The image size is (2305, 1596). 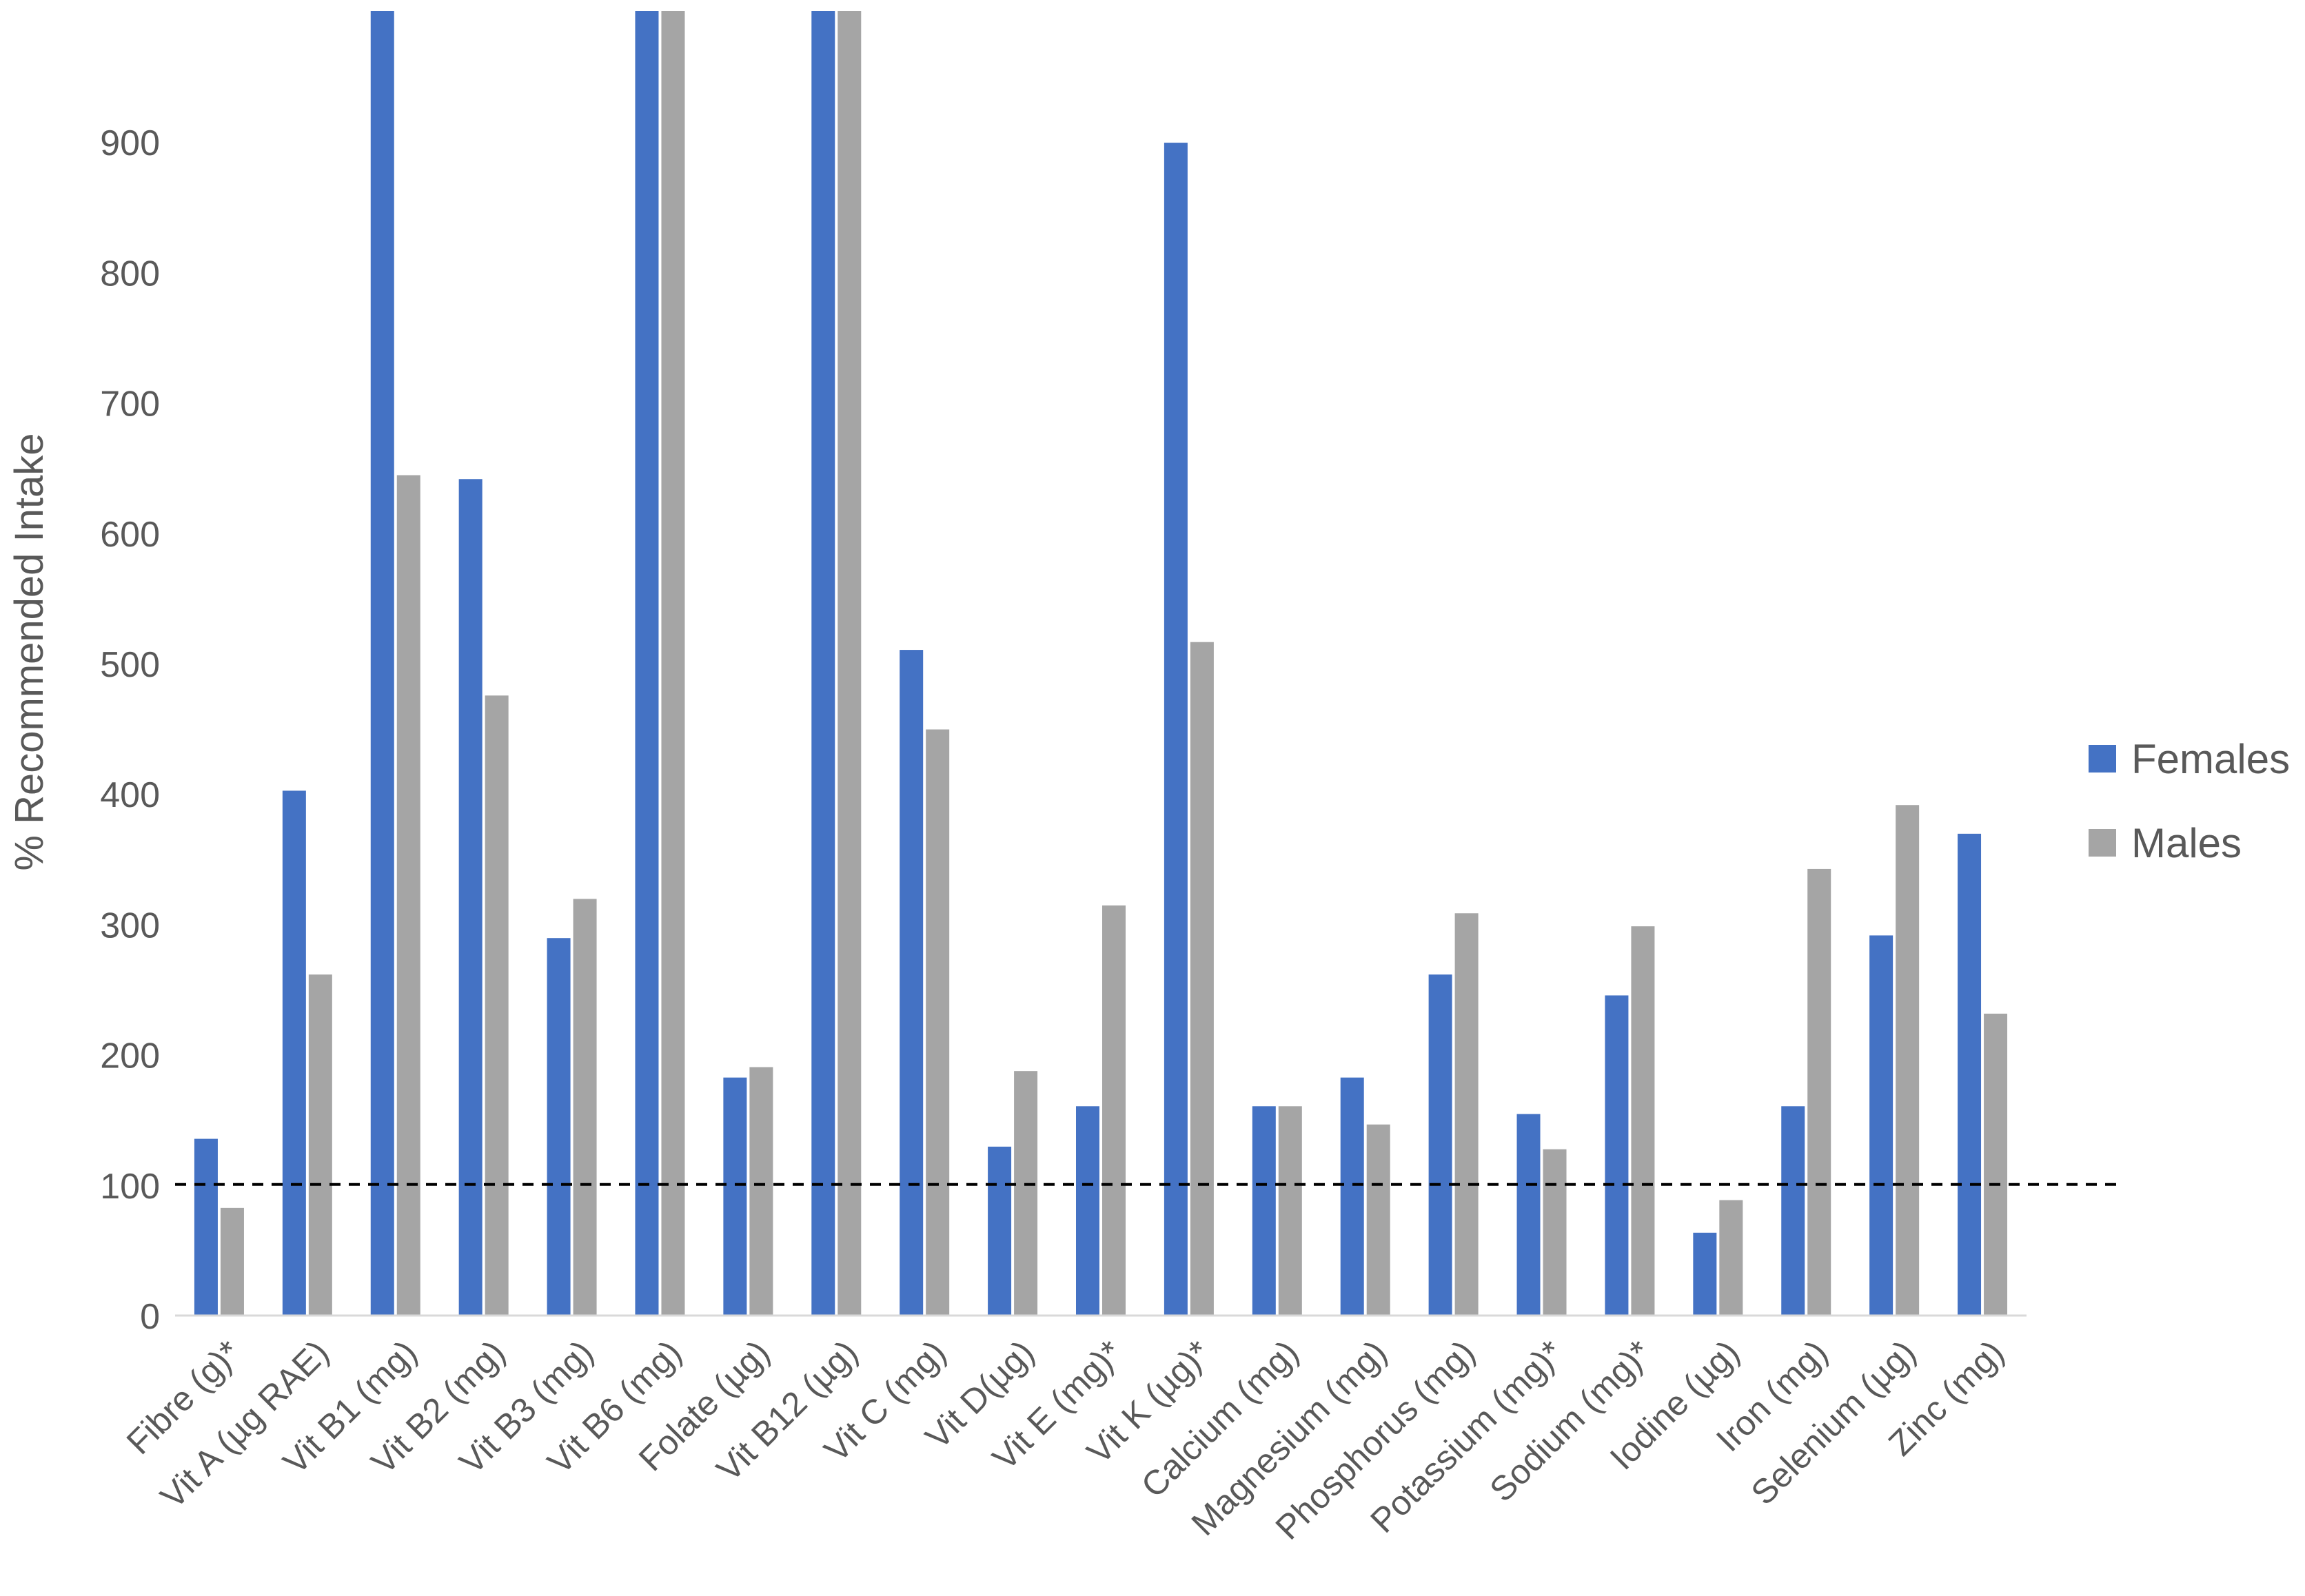 What do you see at coordinates (130, 535) in the screenshot?
I see `y-tick-label: 600` at bounding box center [130, 535].